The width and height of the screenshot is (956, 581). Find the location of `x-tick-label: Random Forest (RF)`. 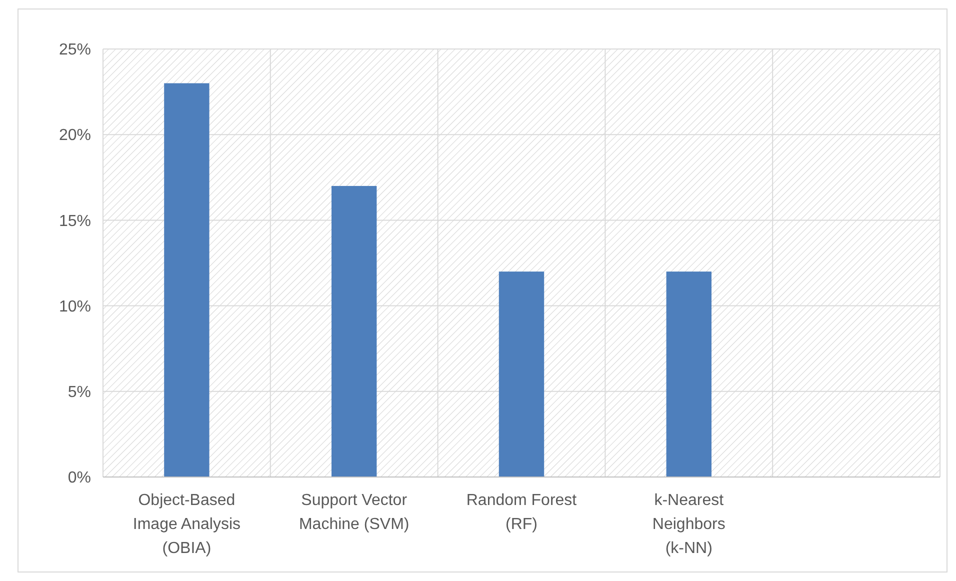

x-tick-label: Random Forest (RF) is located at coordinates (522, 512).